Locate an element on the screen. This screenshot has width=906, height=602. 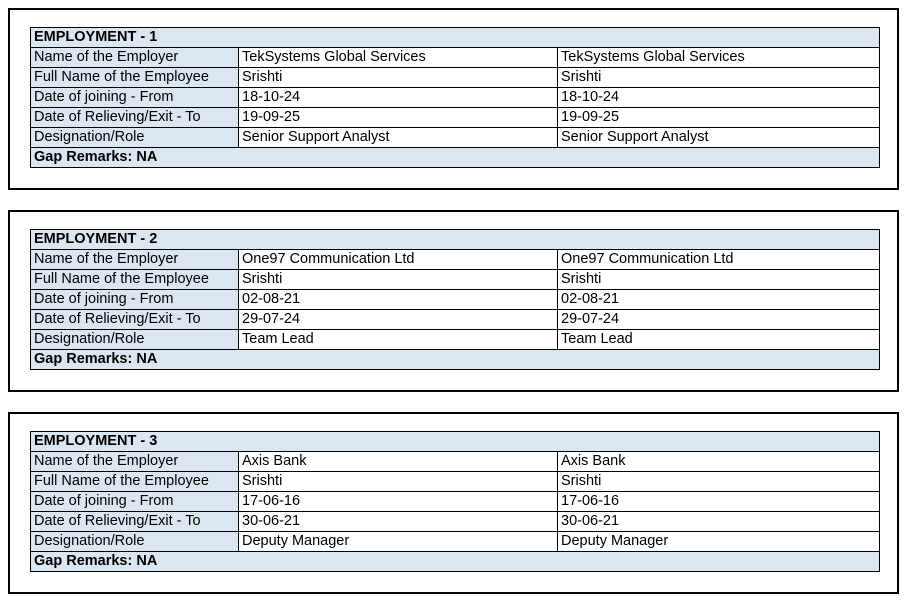
field-value-joining-date-col1: 02-08-21 is located at coordinates (398, 299).